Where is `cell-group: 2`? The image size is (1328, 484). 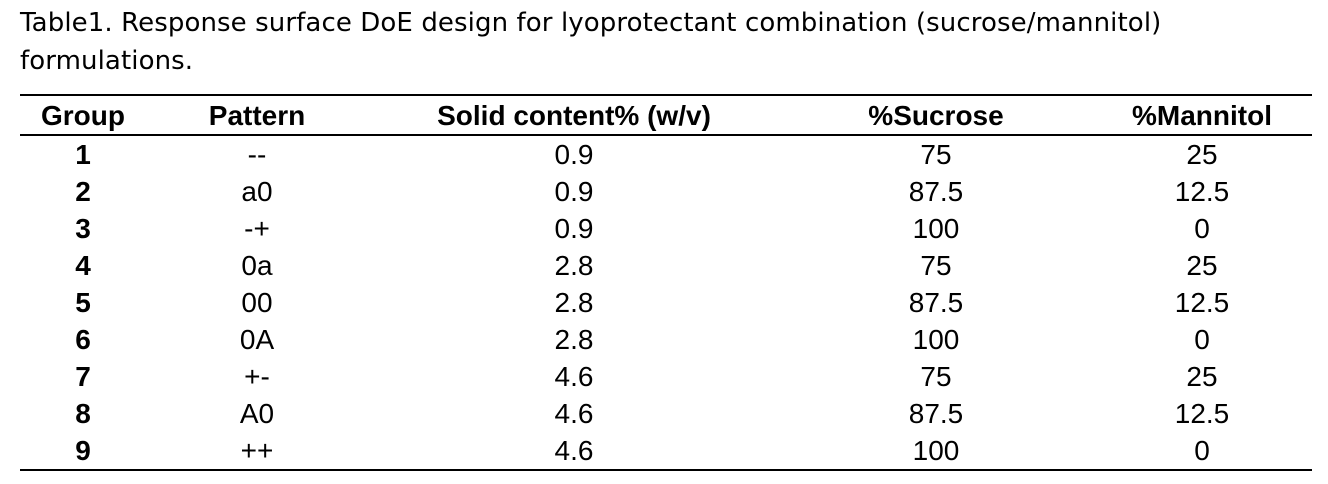 cell-group: 2 is located at coordinates (83, 191).